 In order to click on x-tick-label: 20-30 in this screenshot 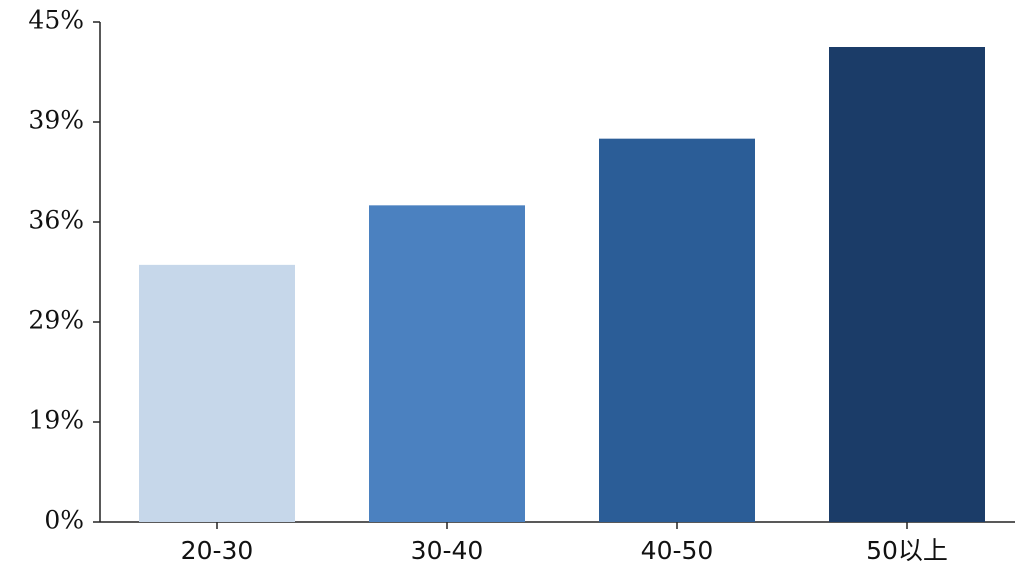, I will do `click(217, 550)`.